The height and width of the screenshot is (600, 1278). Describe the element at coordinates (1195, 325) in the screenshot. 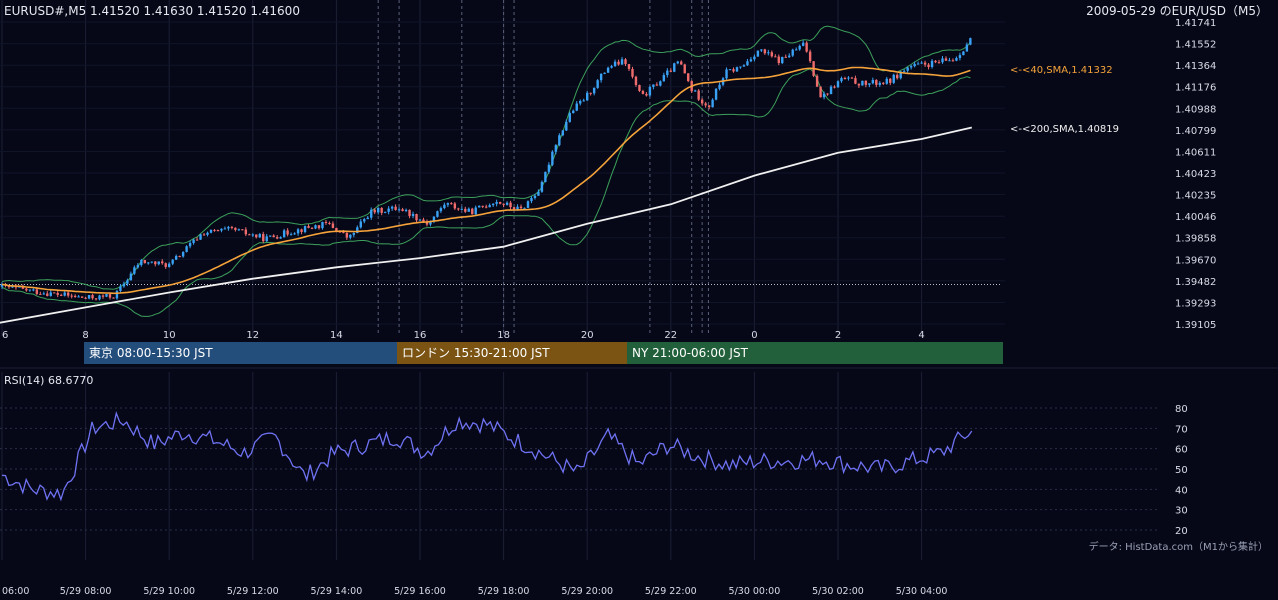

I see `price-tick-label: 1.39105` at that location.